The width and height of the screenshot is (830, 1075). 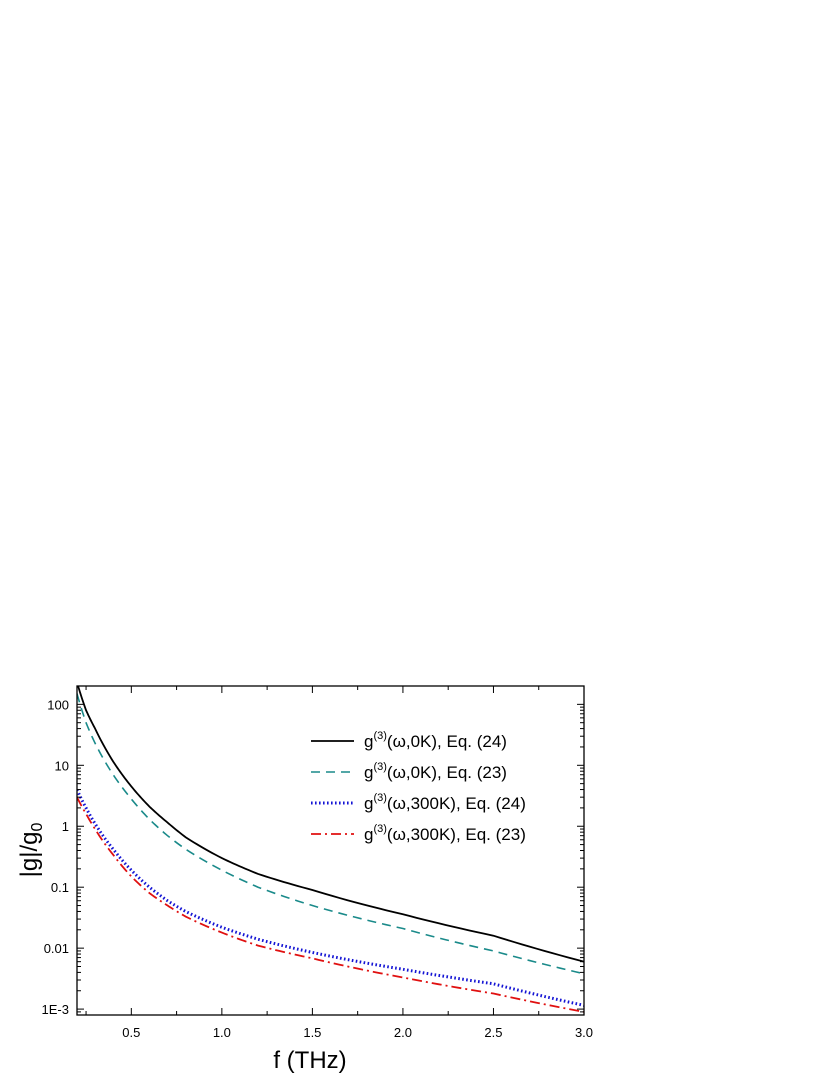 I want to click on legend-label-4: g(3)(ω,300K), Eq. (23), so click(x=445, y=833).